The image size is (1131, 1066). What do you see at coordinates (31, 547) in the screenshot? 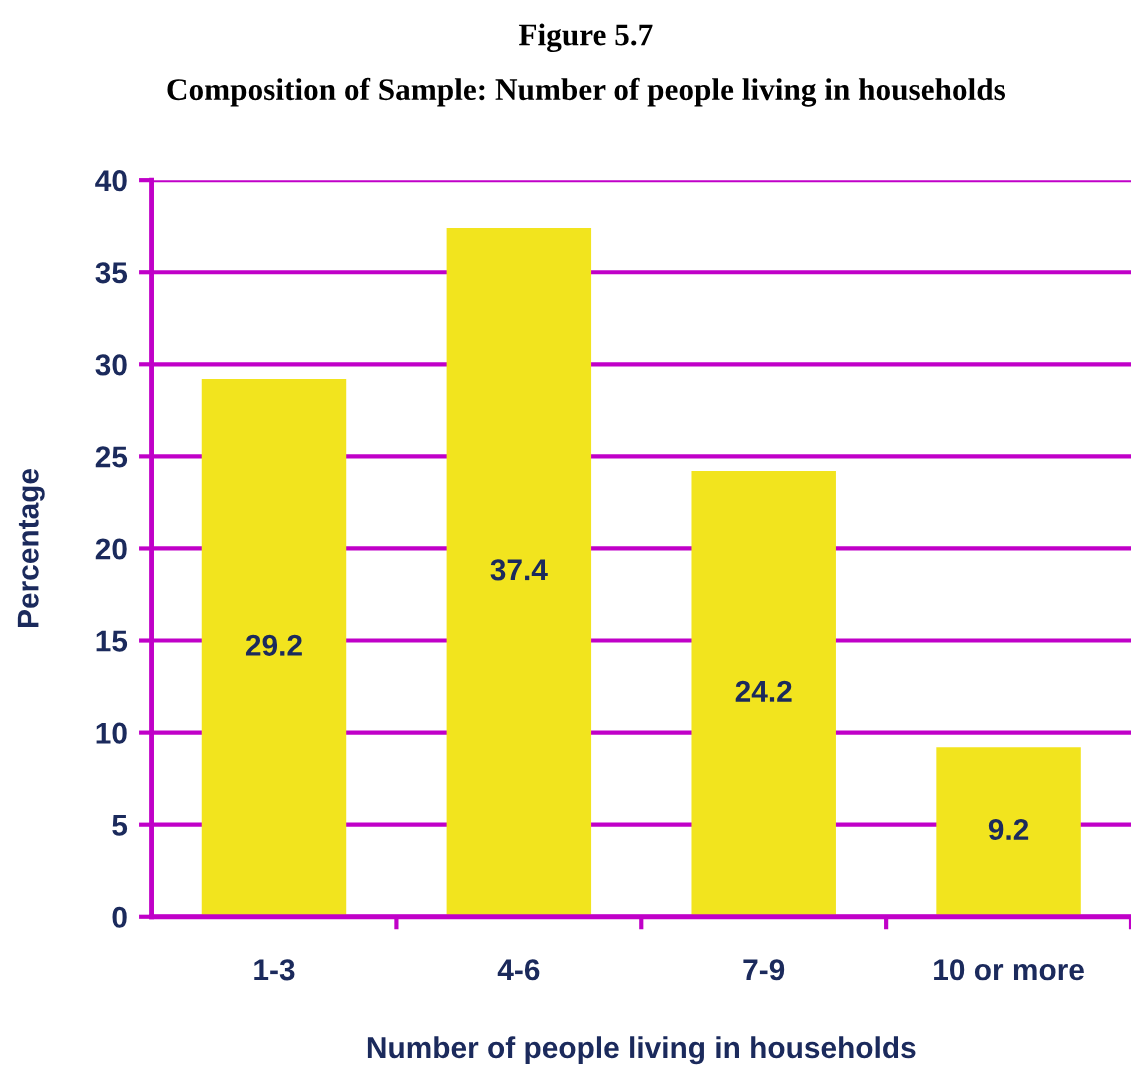
I see `y-axis-title: Percentage` at bounding box center [31, 547].